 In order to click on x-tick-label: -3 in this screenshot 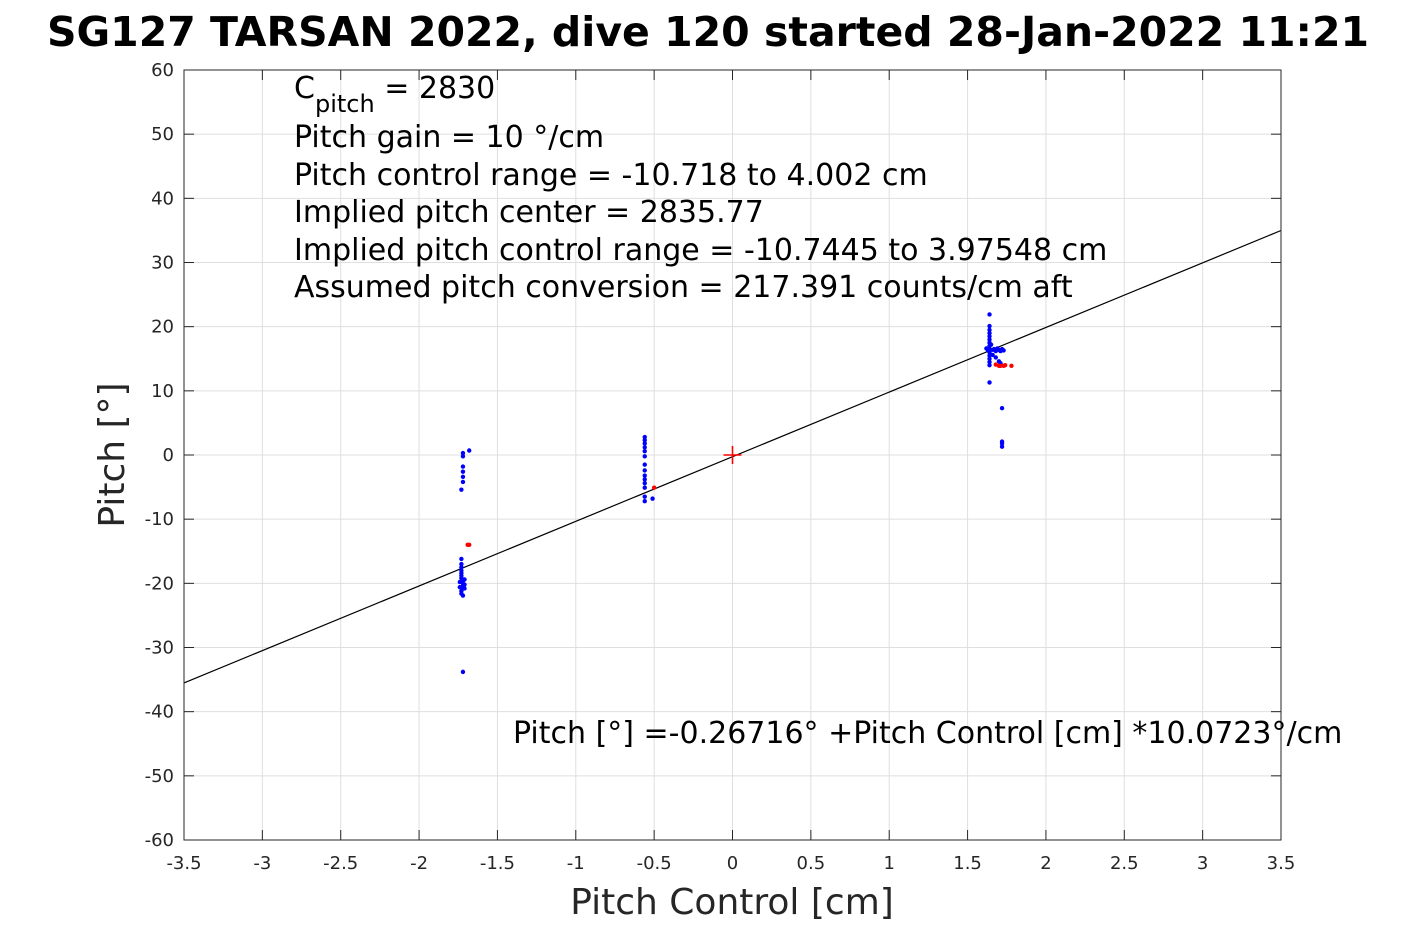, I will do `click(262, 863)`.